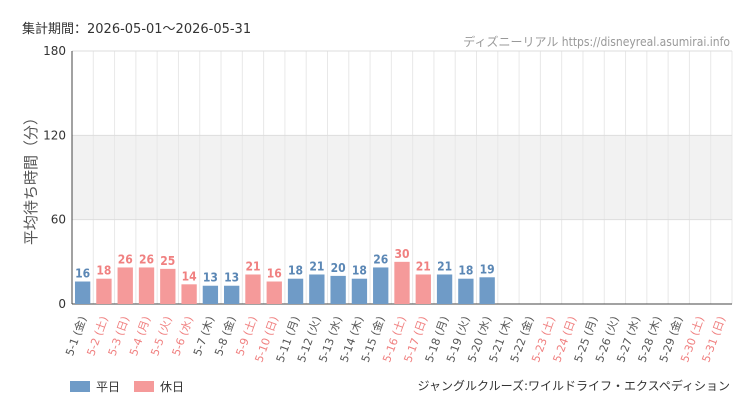 The image size is (750, 410). Describe the element at coordinates (80, 386) in the screenshot. I see `legend-swatch-weekday` at that location.